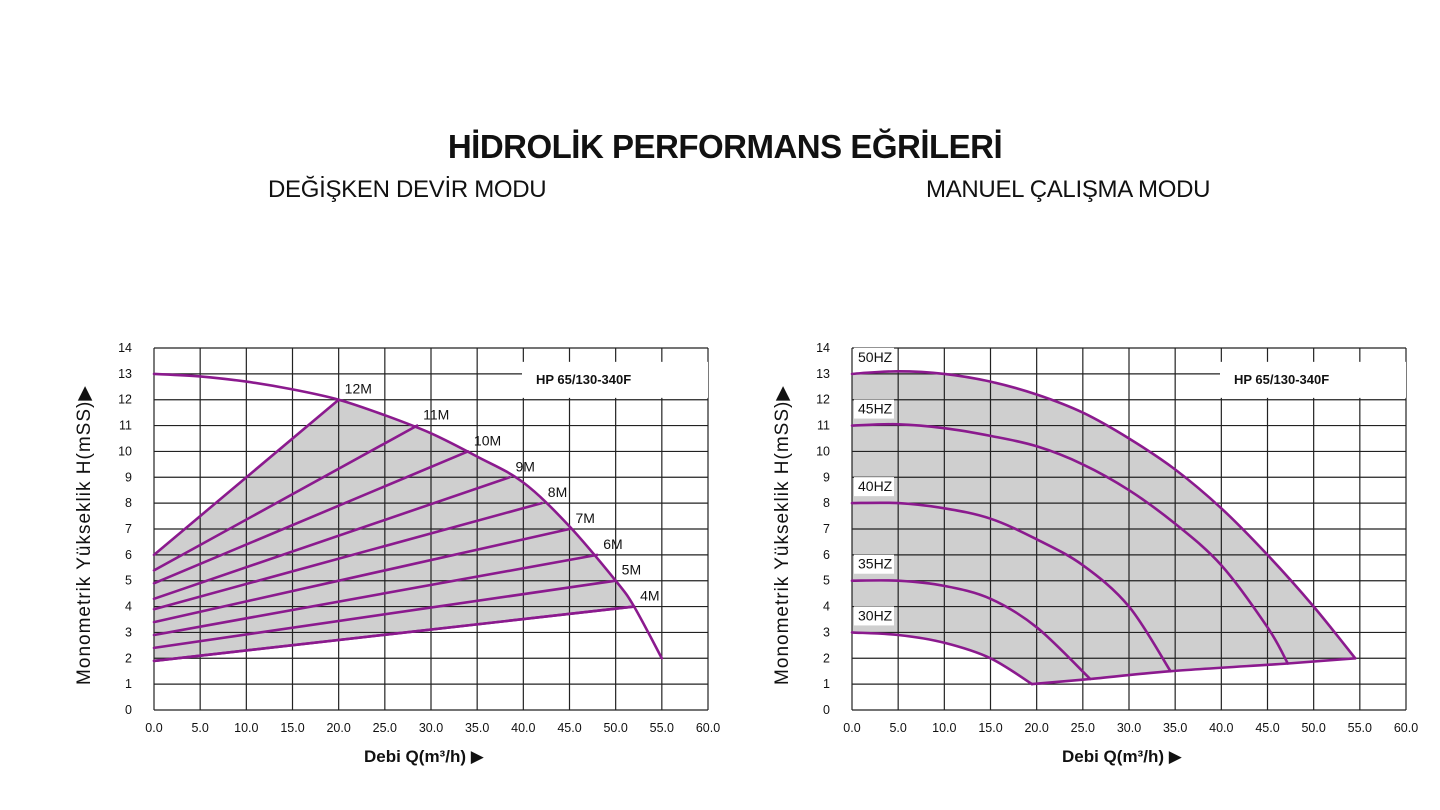 The height and width of the screenshot is (810, 1440). Describe the element at coordinates (612, 544) in the screenshot. I see `left-series-label-6m: 6M` at that location.